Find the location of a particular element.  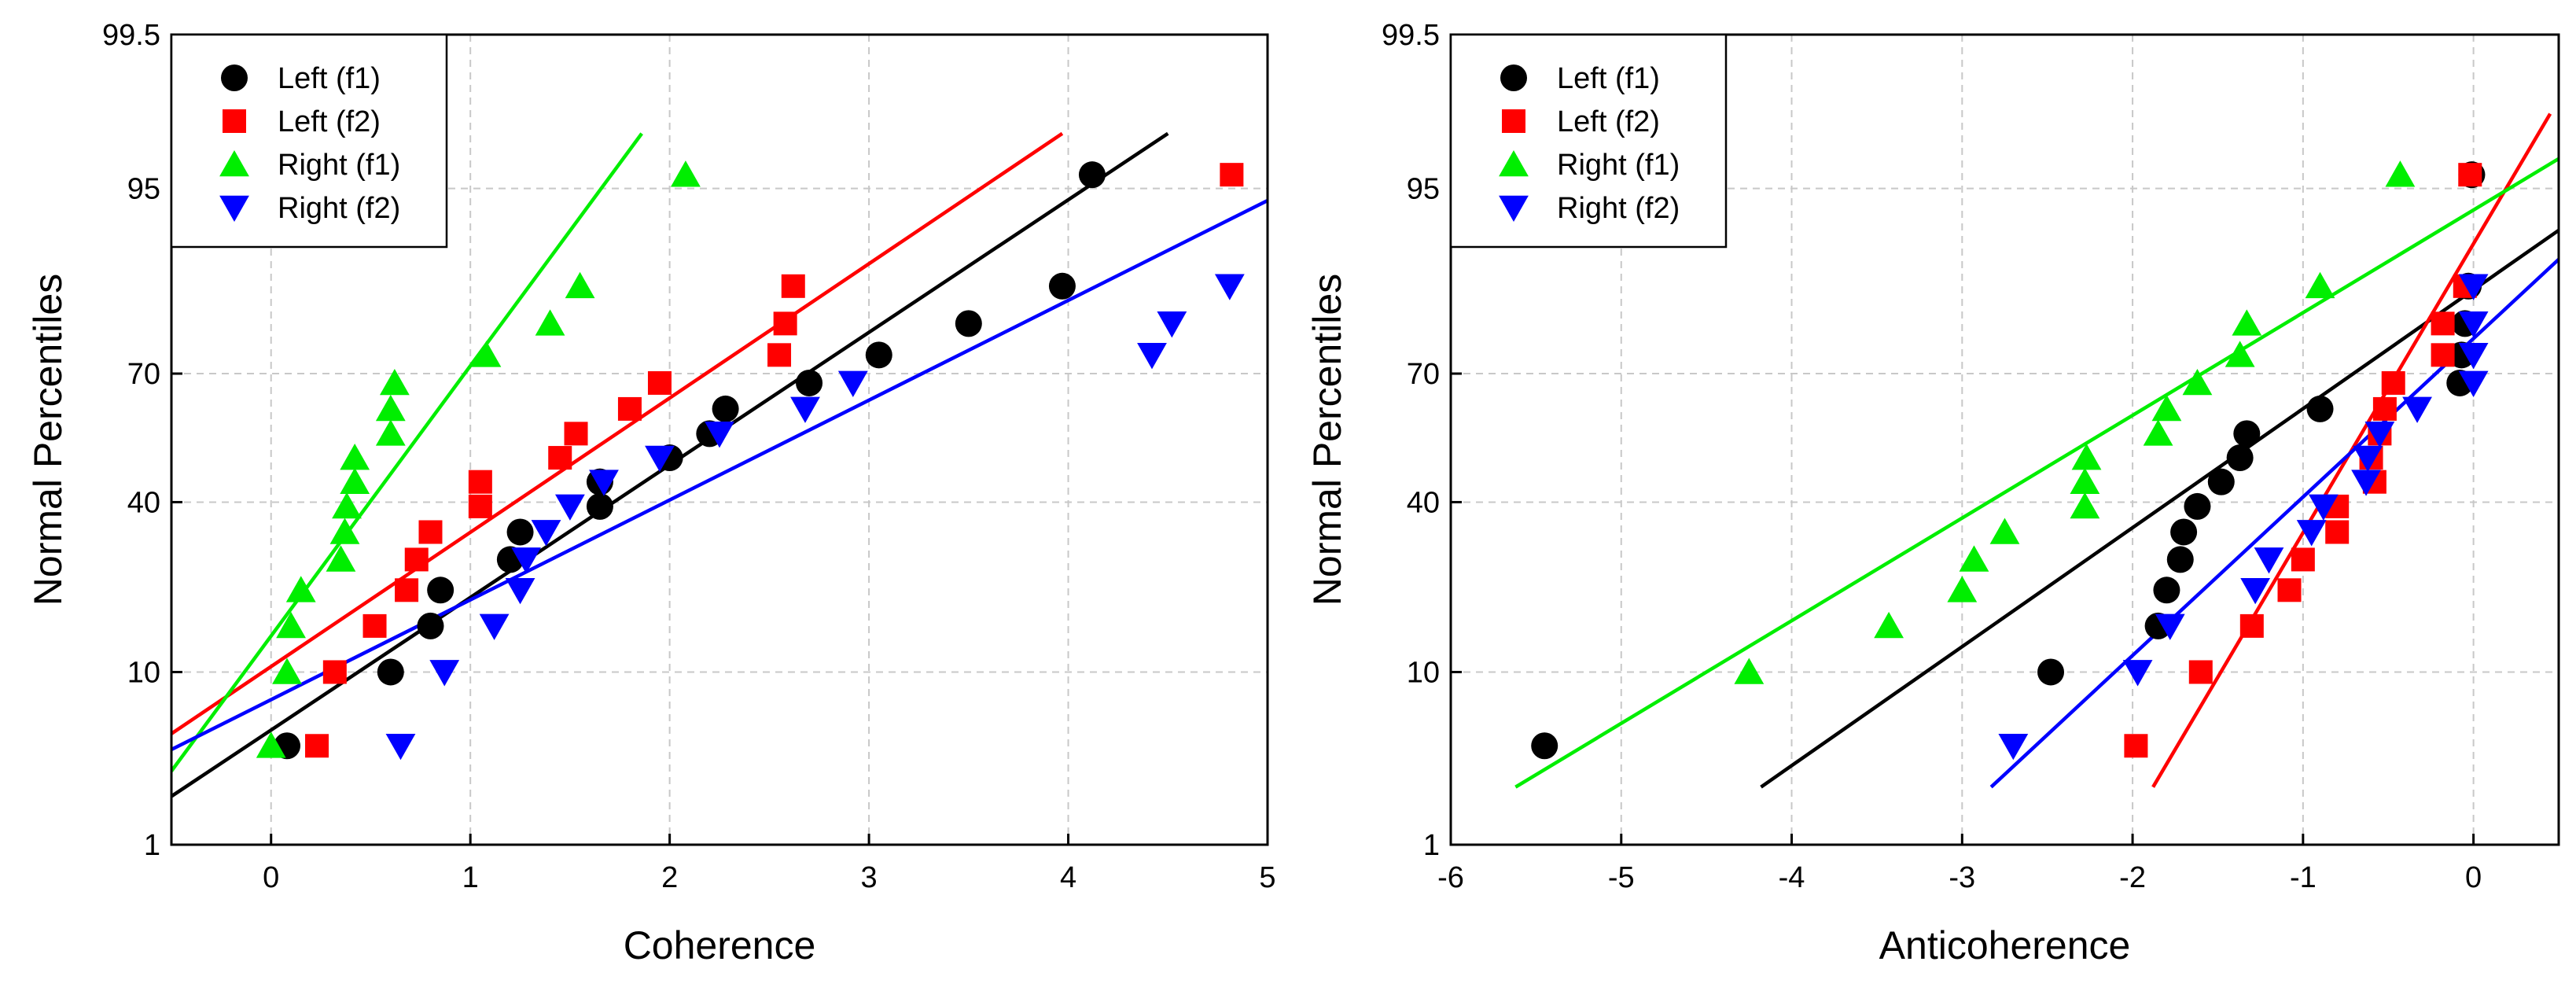

legend-label-2: Left (f2) is located at coordinates (1608, 121).